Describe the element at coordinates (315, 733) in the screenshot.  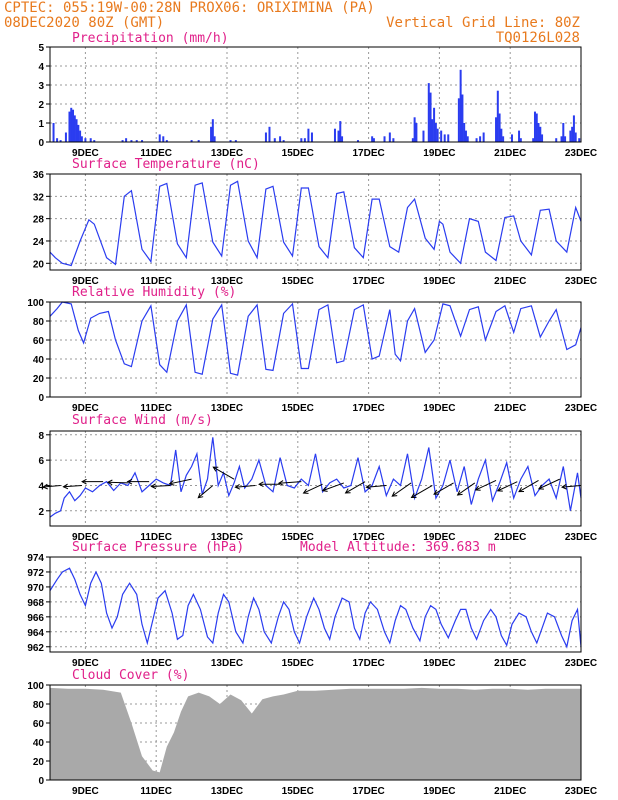
I see `cloud-area` at that location.